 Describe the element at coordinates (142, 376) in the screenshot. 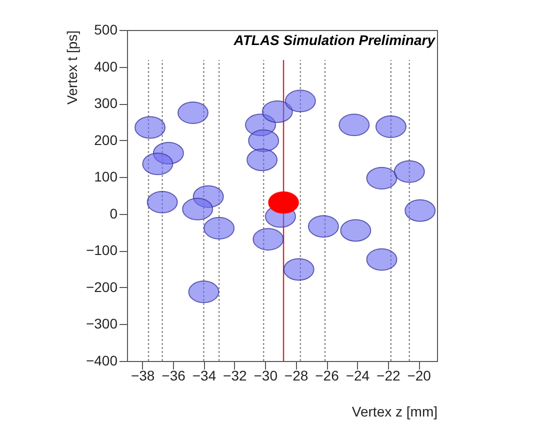

I see `x-tick-label: −38` at that location.